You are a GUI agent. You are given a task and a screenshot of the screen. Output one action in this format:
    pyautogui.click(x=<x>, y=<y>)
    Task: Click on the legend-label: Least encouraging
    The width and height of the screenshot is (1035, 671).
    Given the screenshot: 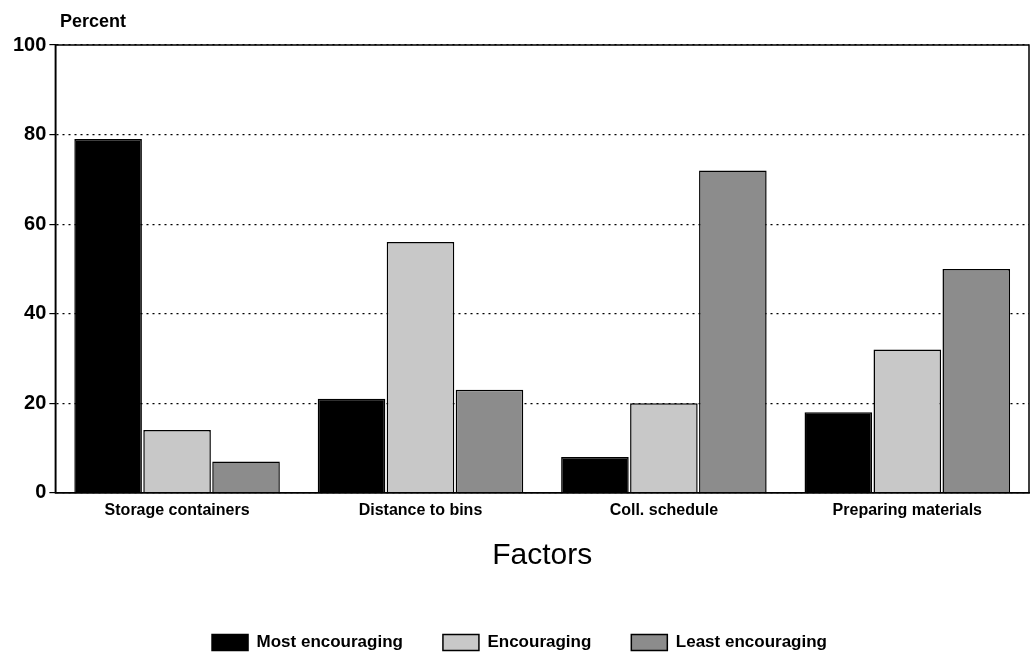 What is the action you would take?
    pyautogui.click(x=751, y=642)
    